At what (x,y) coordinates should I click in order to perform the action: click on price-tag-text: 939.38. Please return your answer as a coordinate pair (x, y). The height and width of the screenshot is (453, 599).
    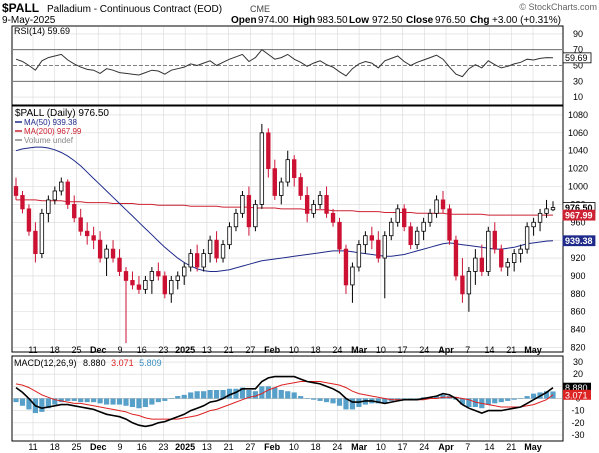
    Looking at the image, I should click on (579, 241).